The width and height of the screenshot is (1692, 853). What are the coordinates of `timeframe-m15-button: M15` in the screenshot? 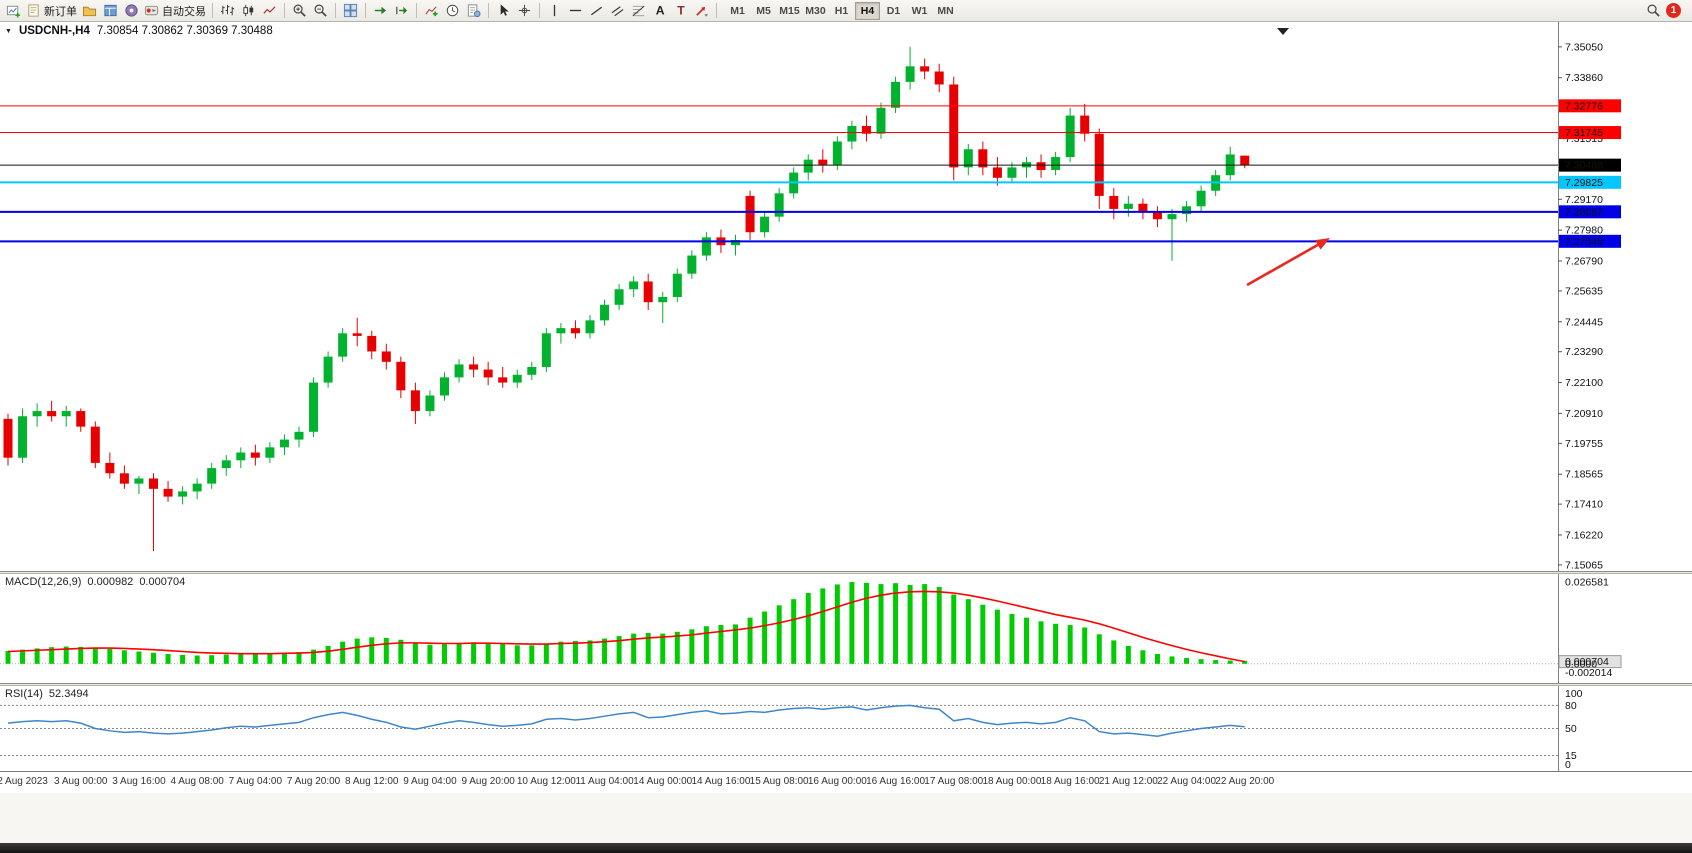 It's located at (789, 11).